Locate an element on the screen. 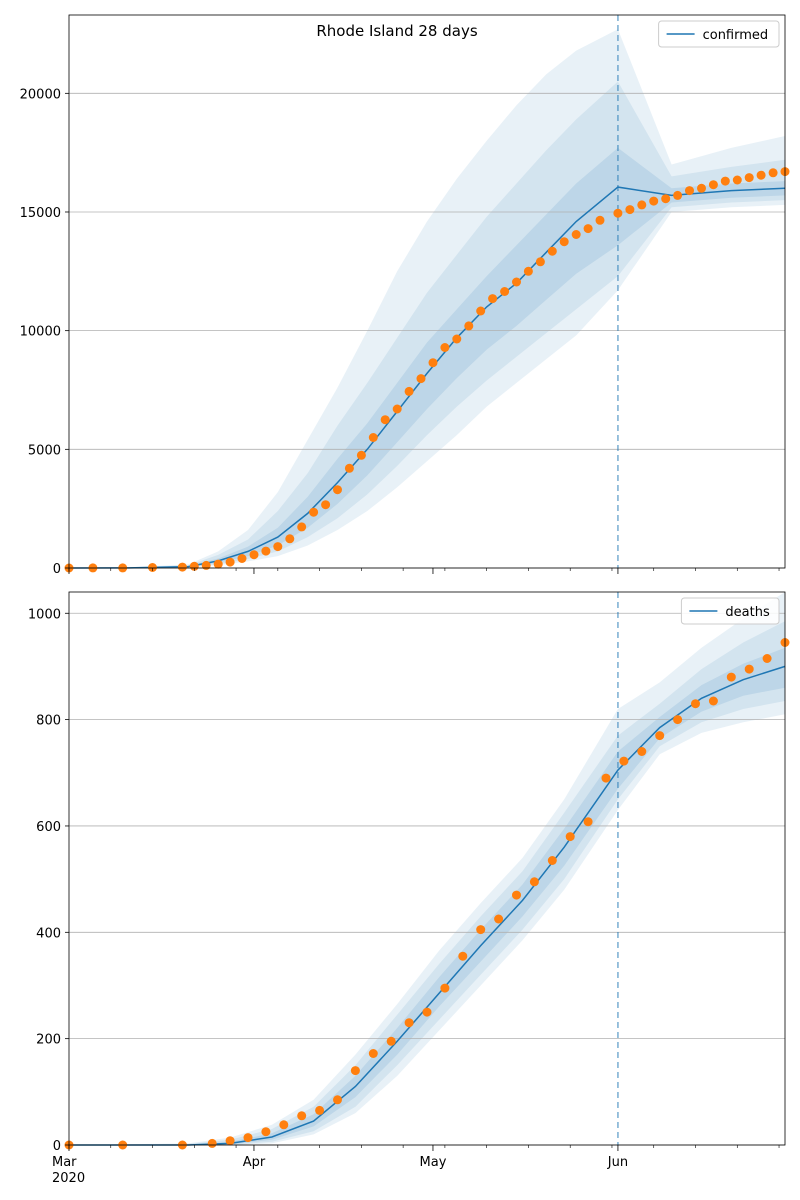 The height and width of the screenshot is (1200, 800). x-tick-label: Apr is located at coordinates (254, 1162).